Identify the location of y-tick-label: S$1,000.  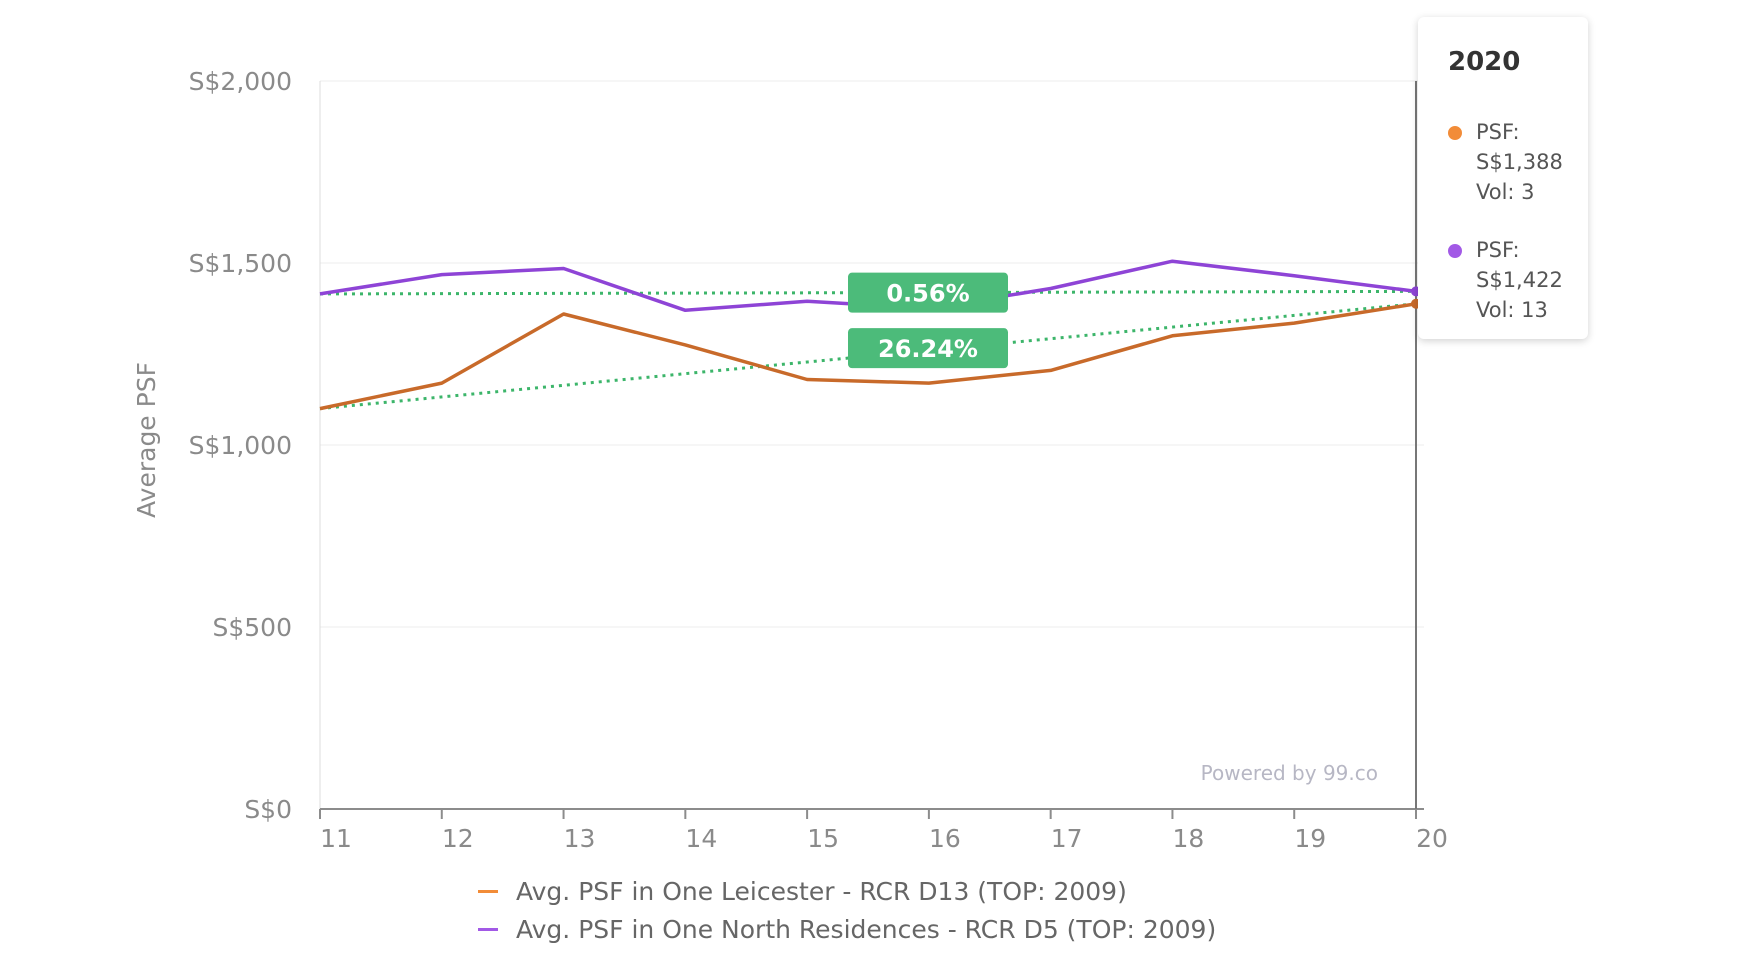
(240, 445).